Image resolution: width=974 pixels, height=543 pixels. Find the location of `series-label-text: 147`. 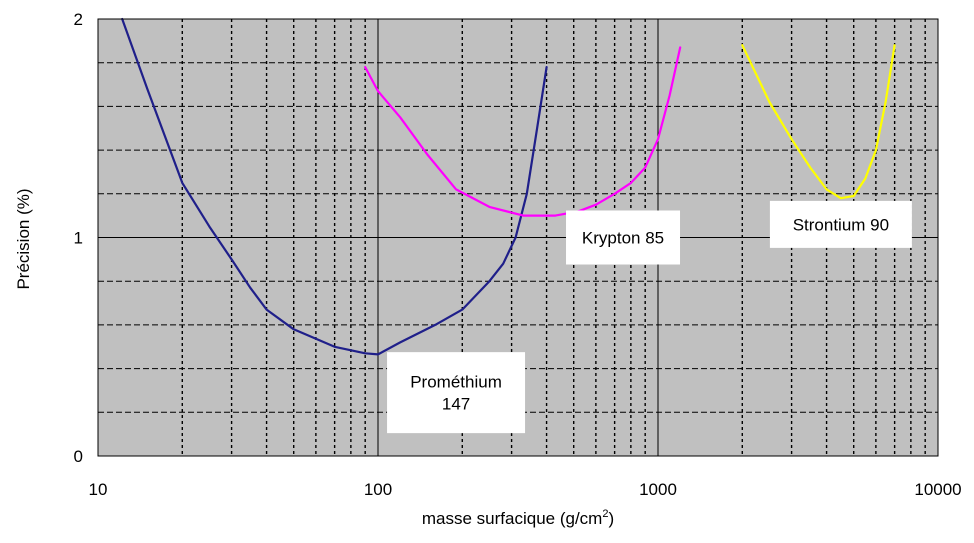

series-label-text: 147 is located at coordinates (456, 404).